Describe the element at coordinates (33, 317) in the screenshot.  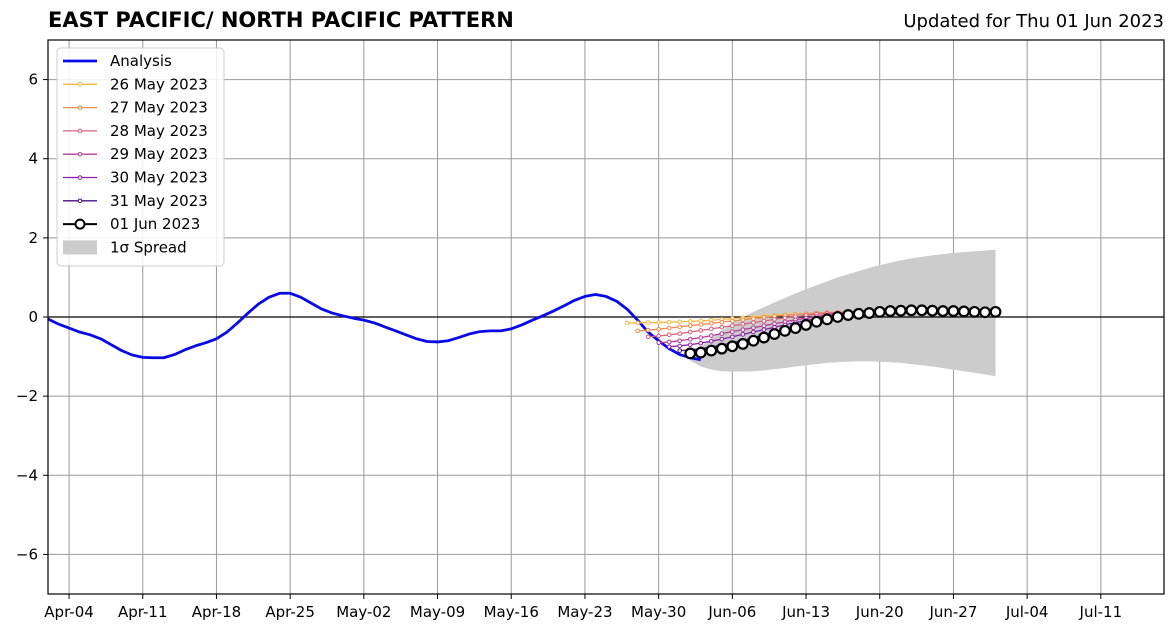
I see `y-tick-label: 0` at that location.